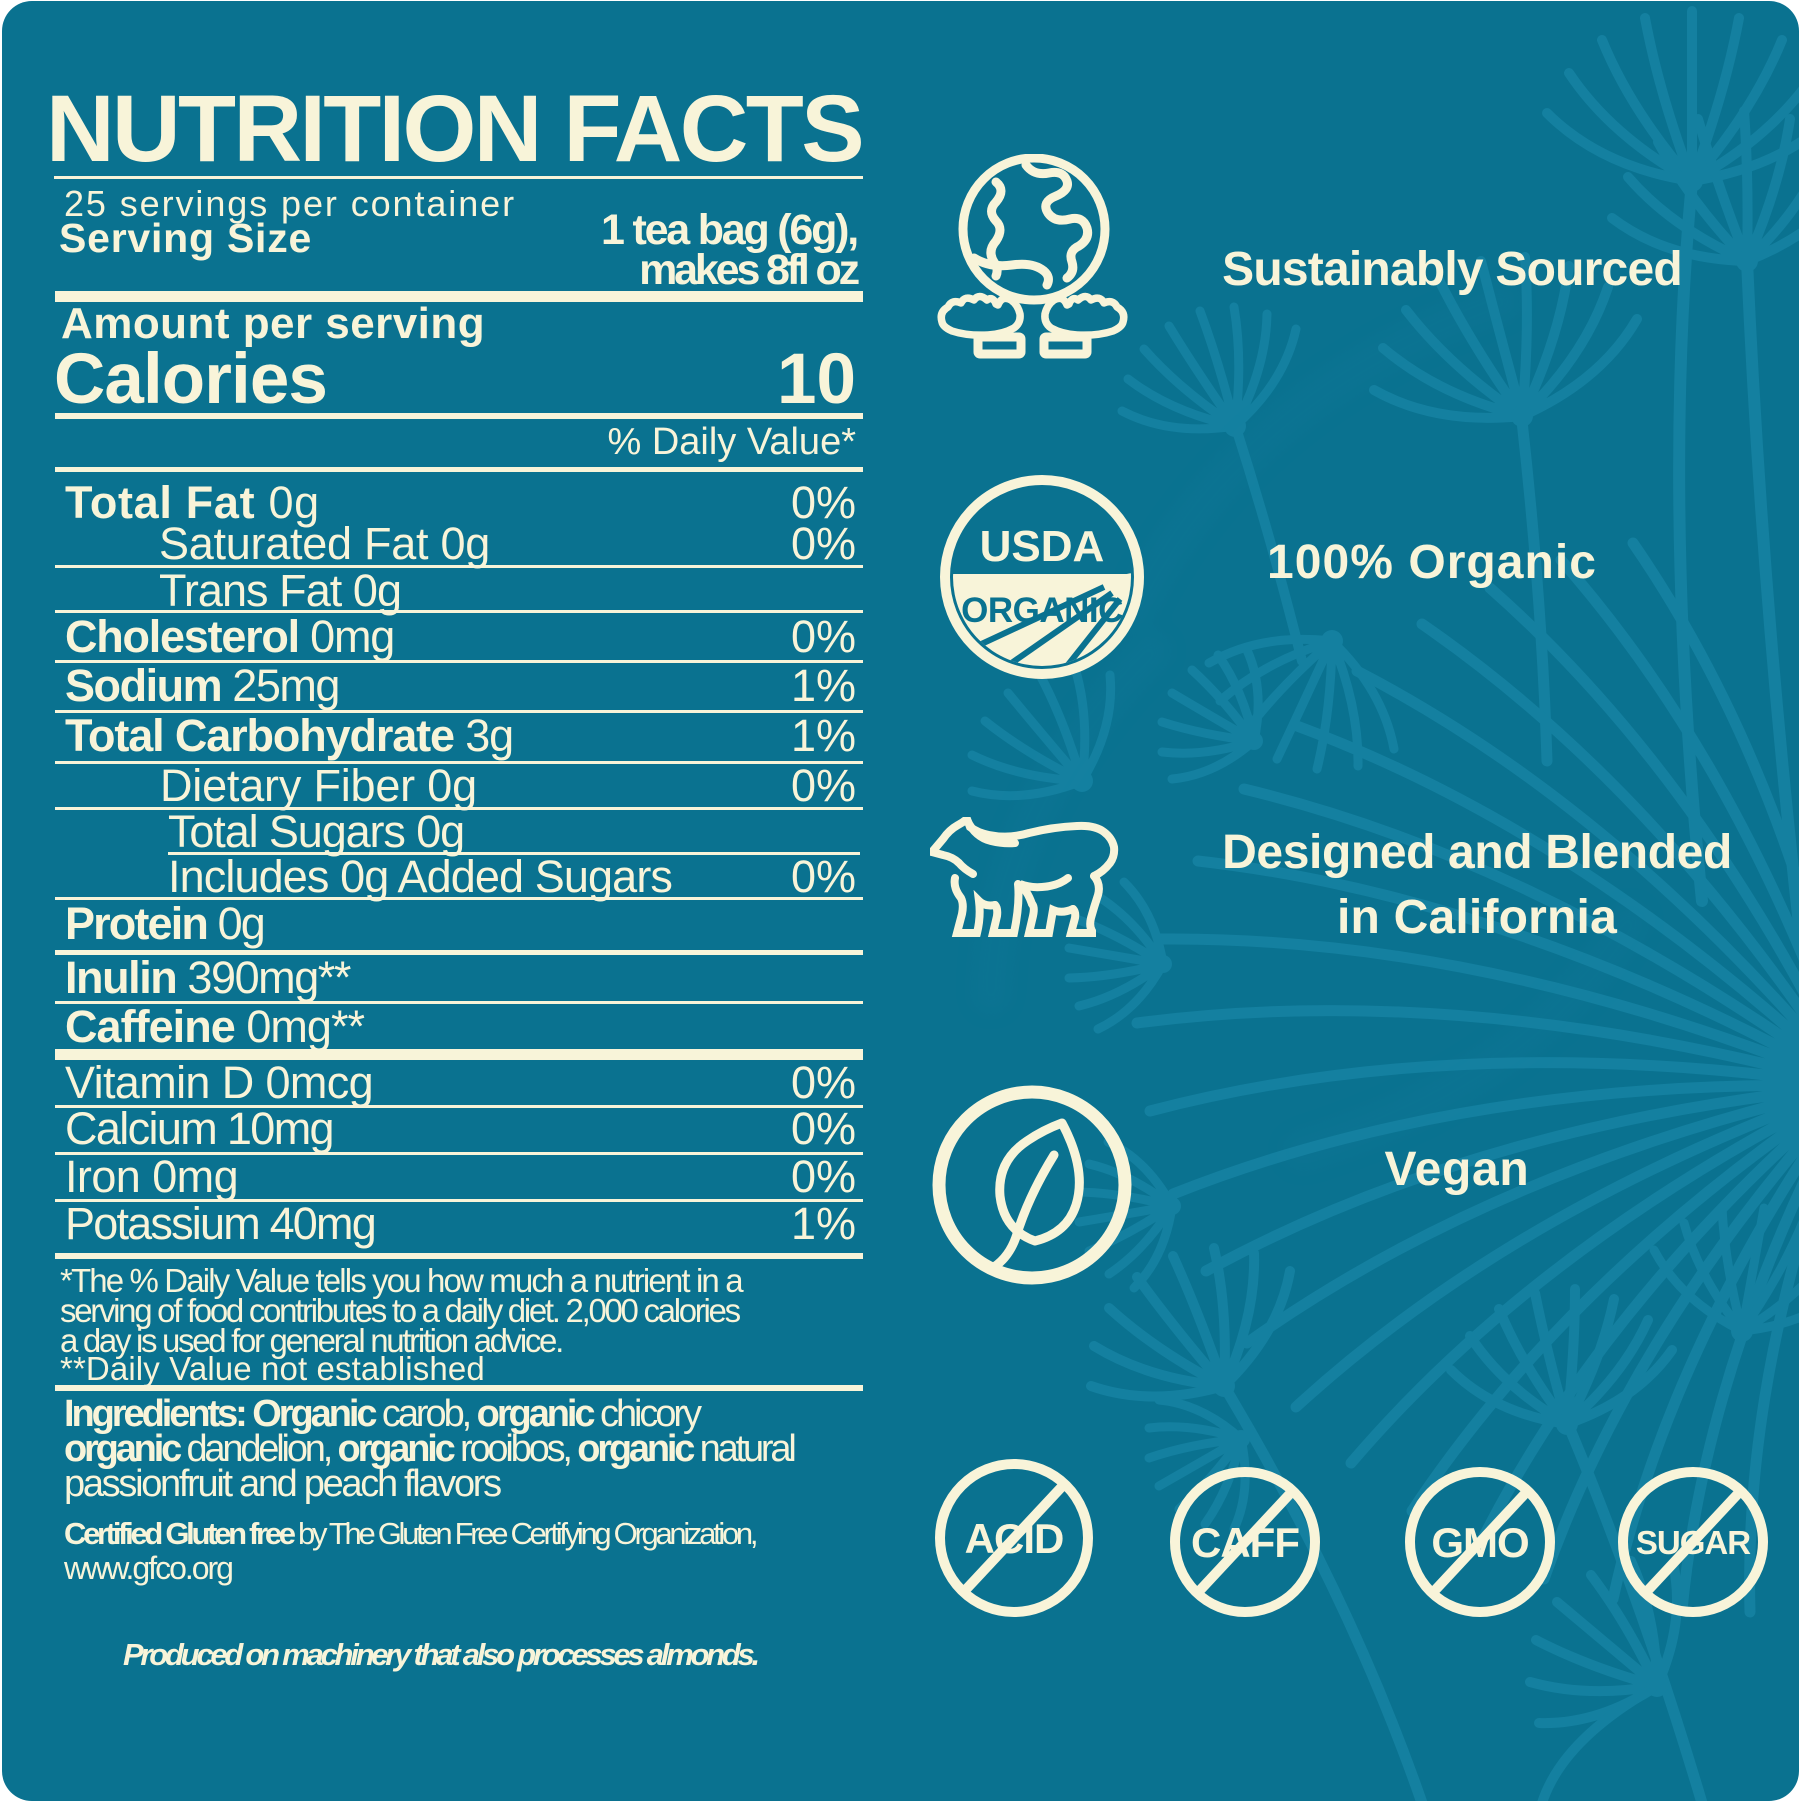  What do you see at coordinates (1693, 1542) in the screenshot?
I see `svg-text: SUGAR` at bounding box center [1693, 1542].